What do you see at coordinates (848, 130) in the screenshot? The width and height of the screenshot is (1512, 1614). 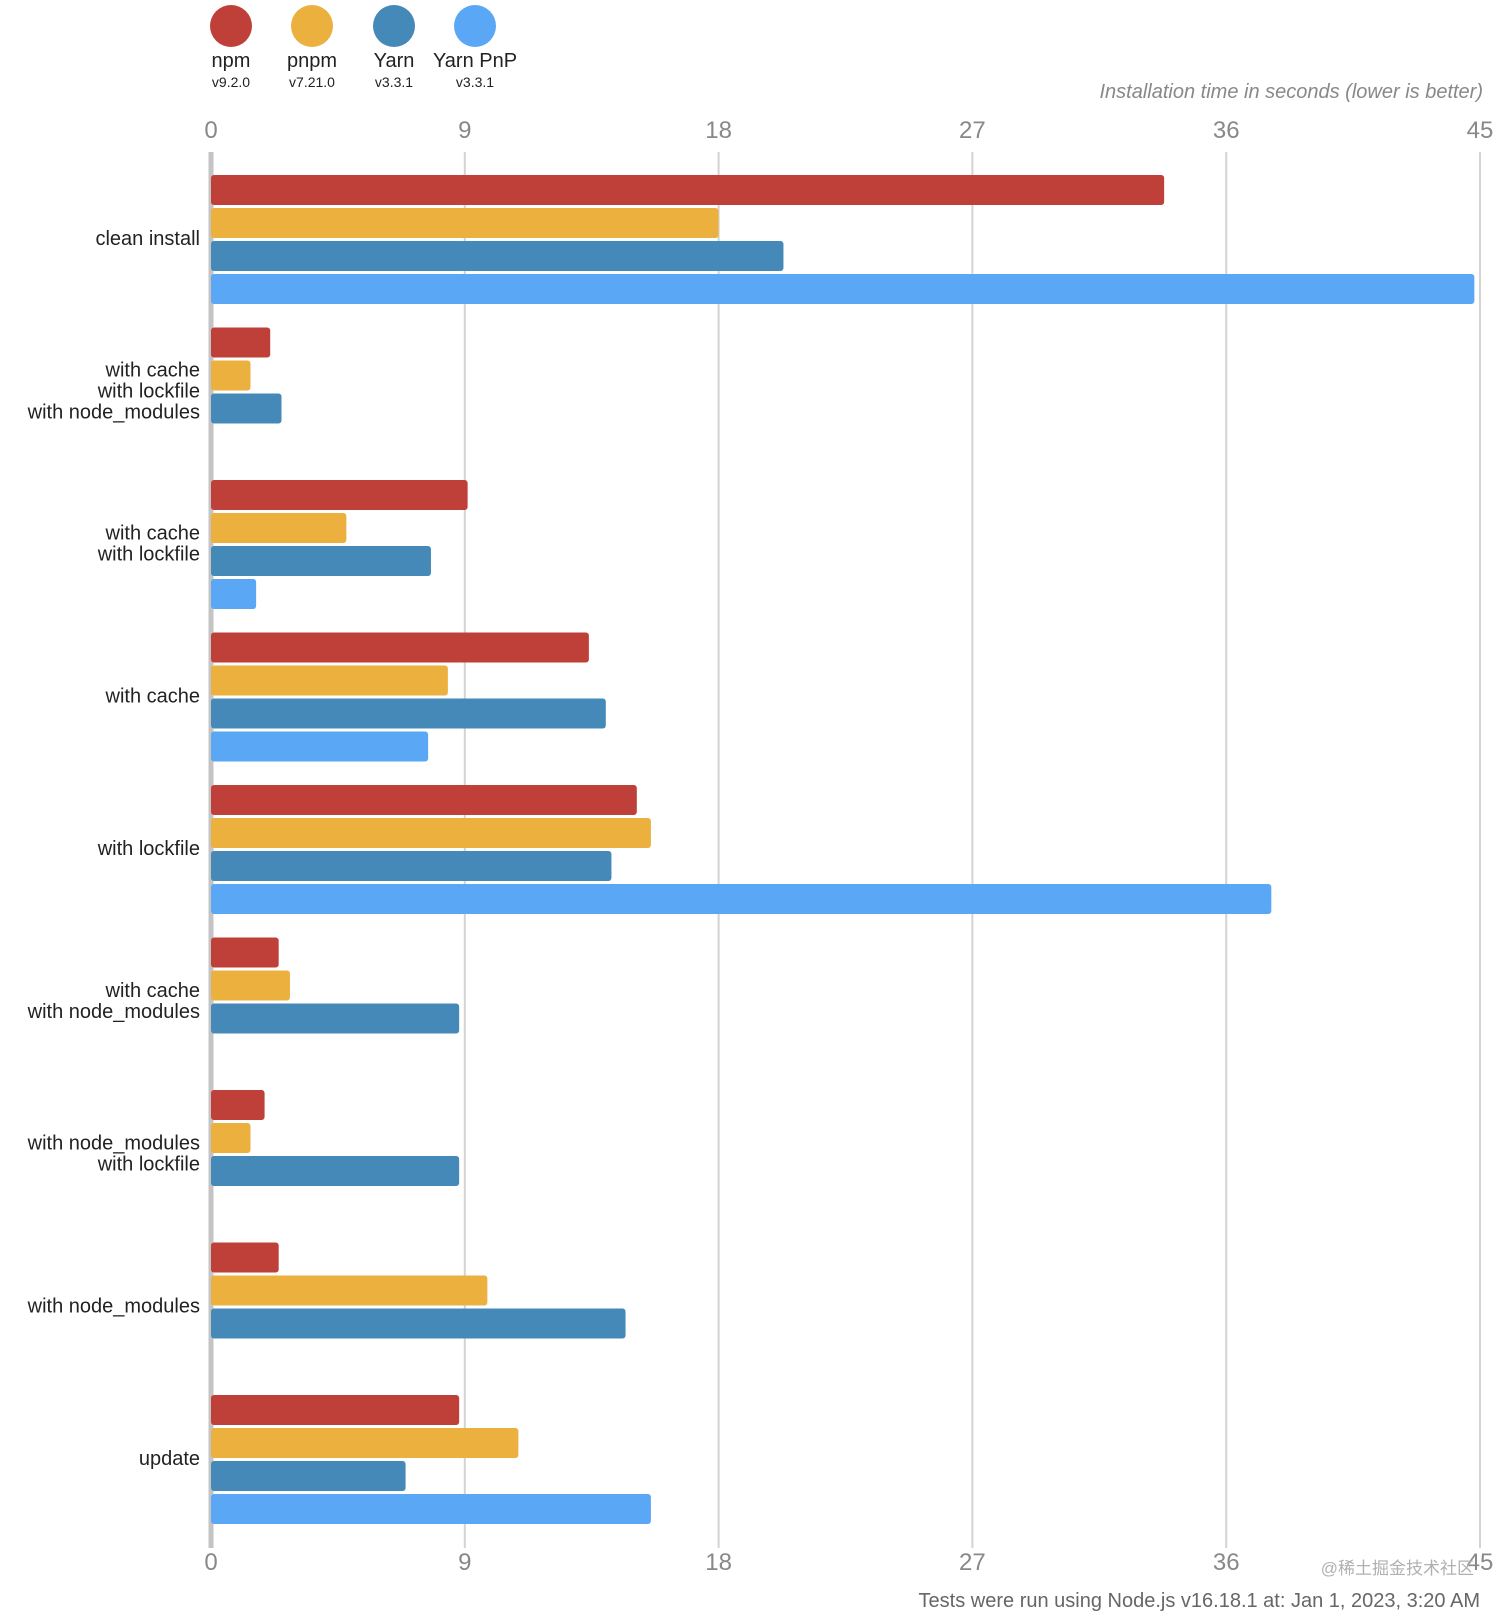 I see `top-axis-ticks: 0 9 18 27 36 45` at bounding box center [848, 130].